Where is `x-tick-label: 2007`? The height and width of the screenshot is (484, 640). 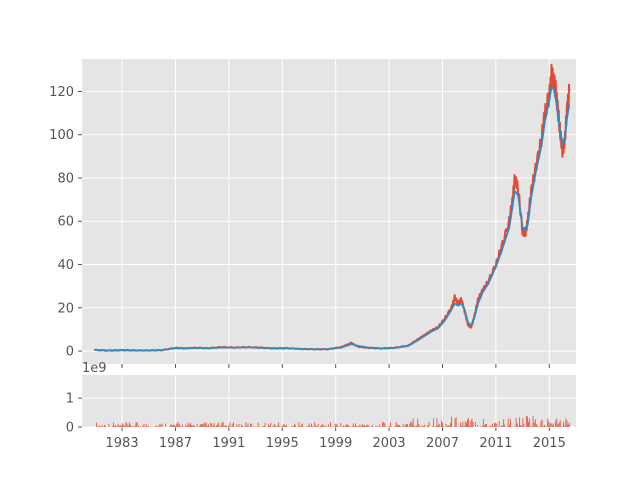 x-tick-label: 2007 is located at coordinates (442, 443).